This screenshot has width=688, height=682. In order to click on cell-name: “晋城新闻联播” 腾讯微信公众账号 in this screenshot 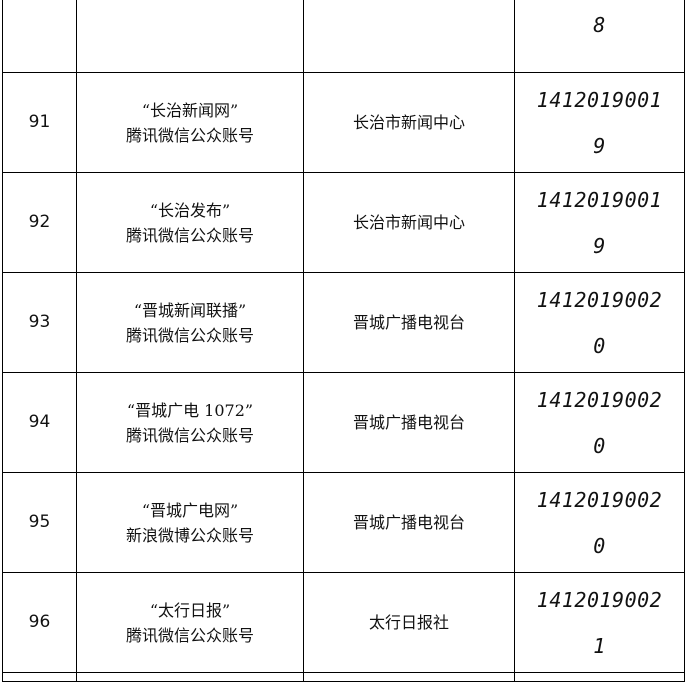, I will do `click(190, 322)`.